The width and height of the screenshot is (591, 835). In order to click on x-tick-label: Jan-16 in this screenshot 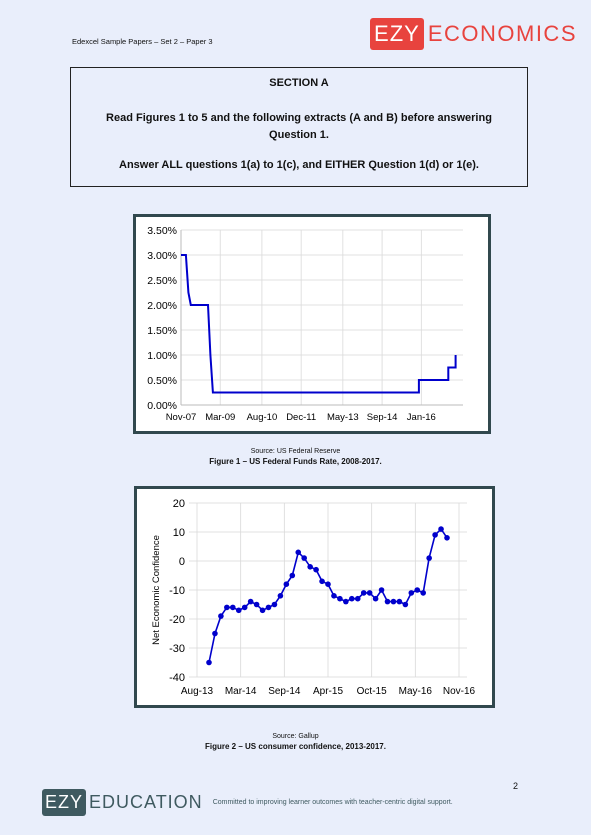, I will do `click(421, 417)`.